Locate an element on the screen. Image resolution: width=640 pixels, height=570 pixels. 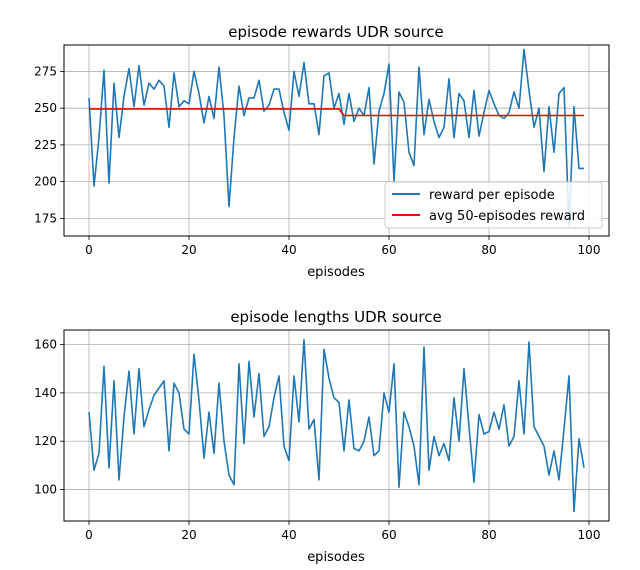
lengths-y-tick-label: 140 is located at coordinates (45, 393).